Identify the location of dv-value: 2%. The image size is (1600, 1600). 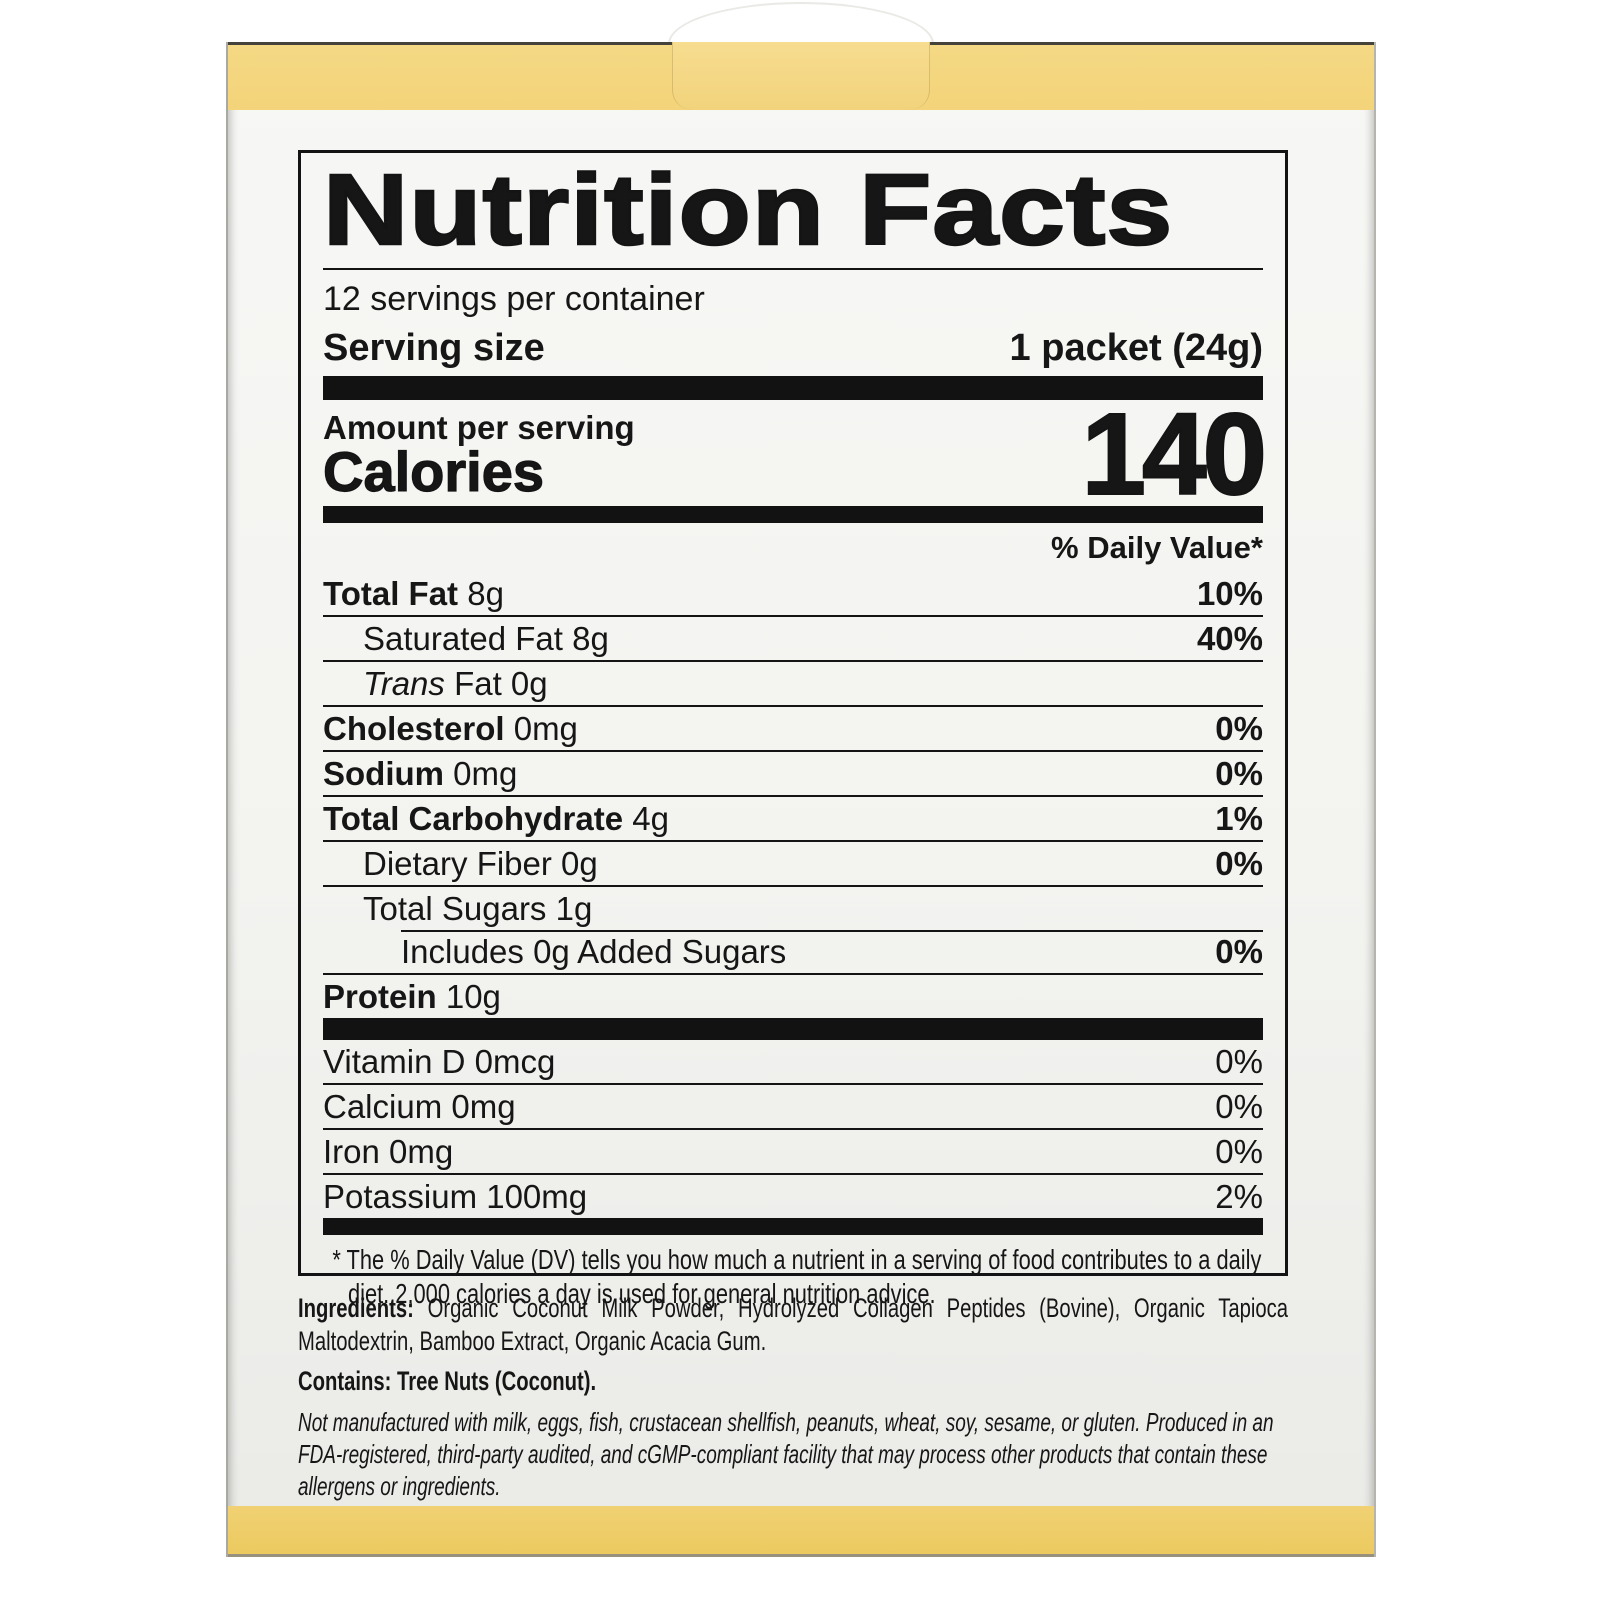
(1239, 1196).